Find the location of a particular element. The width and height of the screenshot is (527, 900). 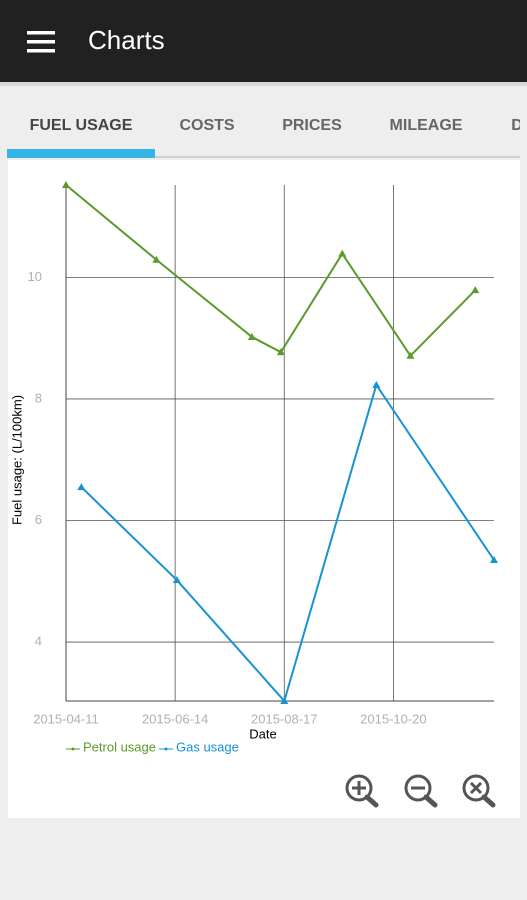

tab-bar: FUEL USAGE COSTS PRICES MILEAGE D is located at coordinates (276, 125).